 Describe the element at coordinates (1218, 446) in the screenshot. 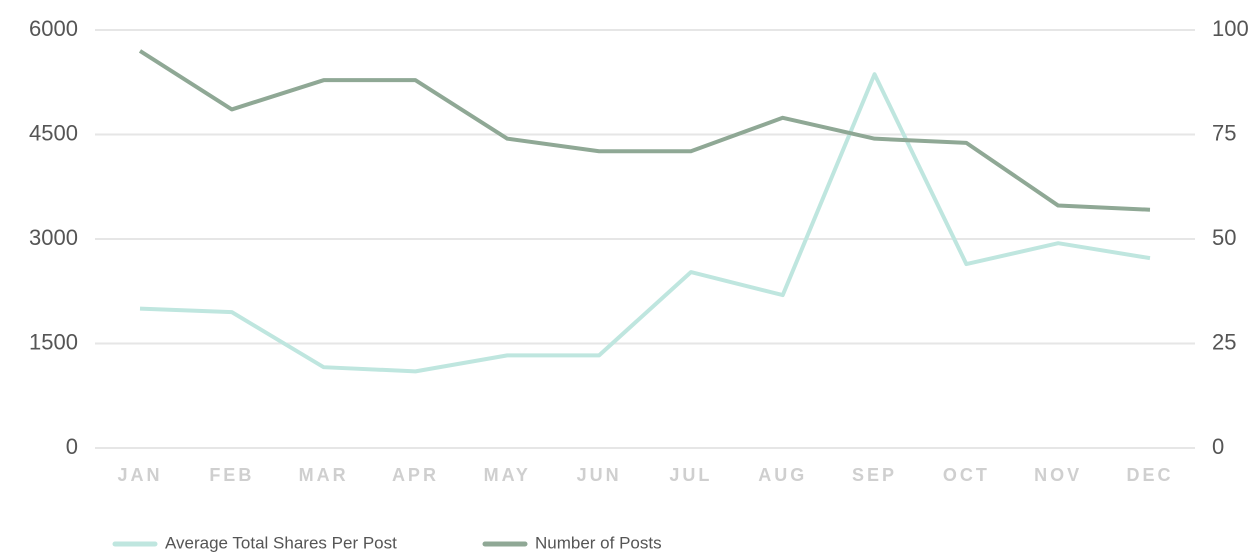

I see `y2-tick-label: 0` at that location.